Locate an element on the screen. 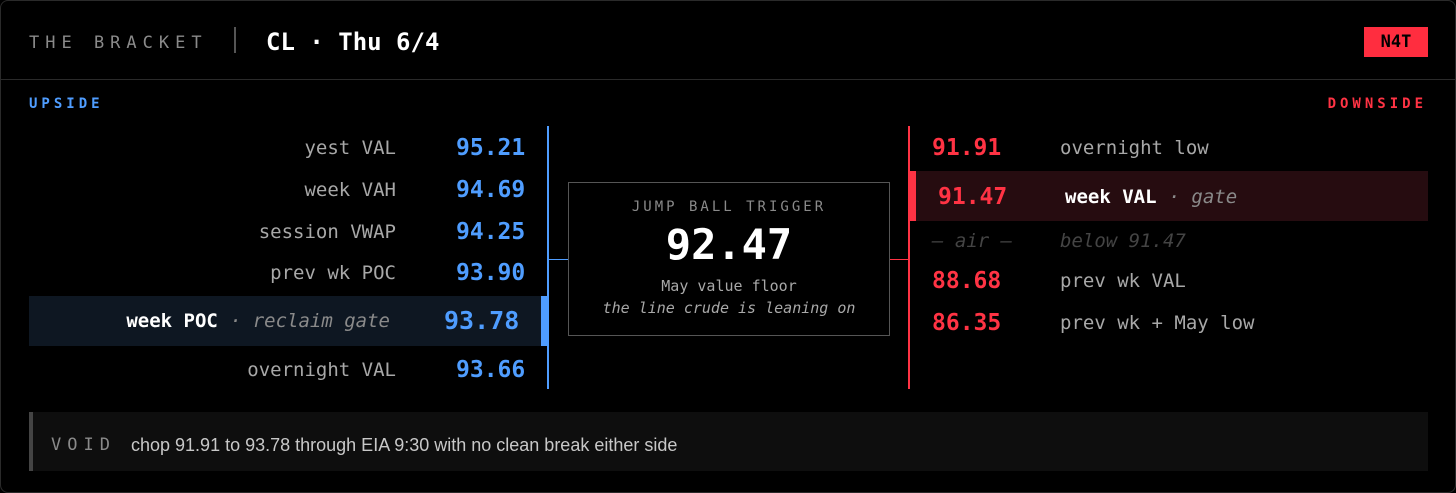  level-note: · gate is located at coordinates (1203, 197).